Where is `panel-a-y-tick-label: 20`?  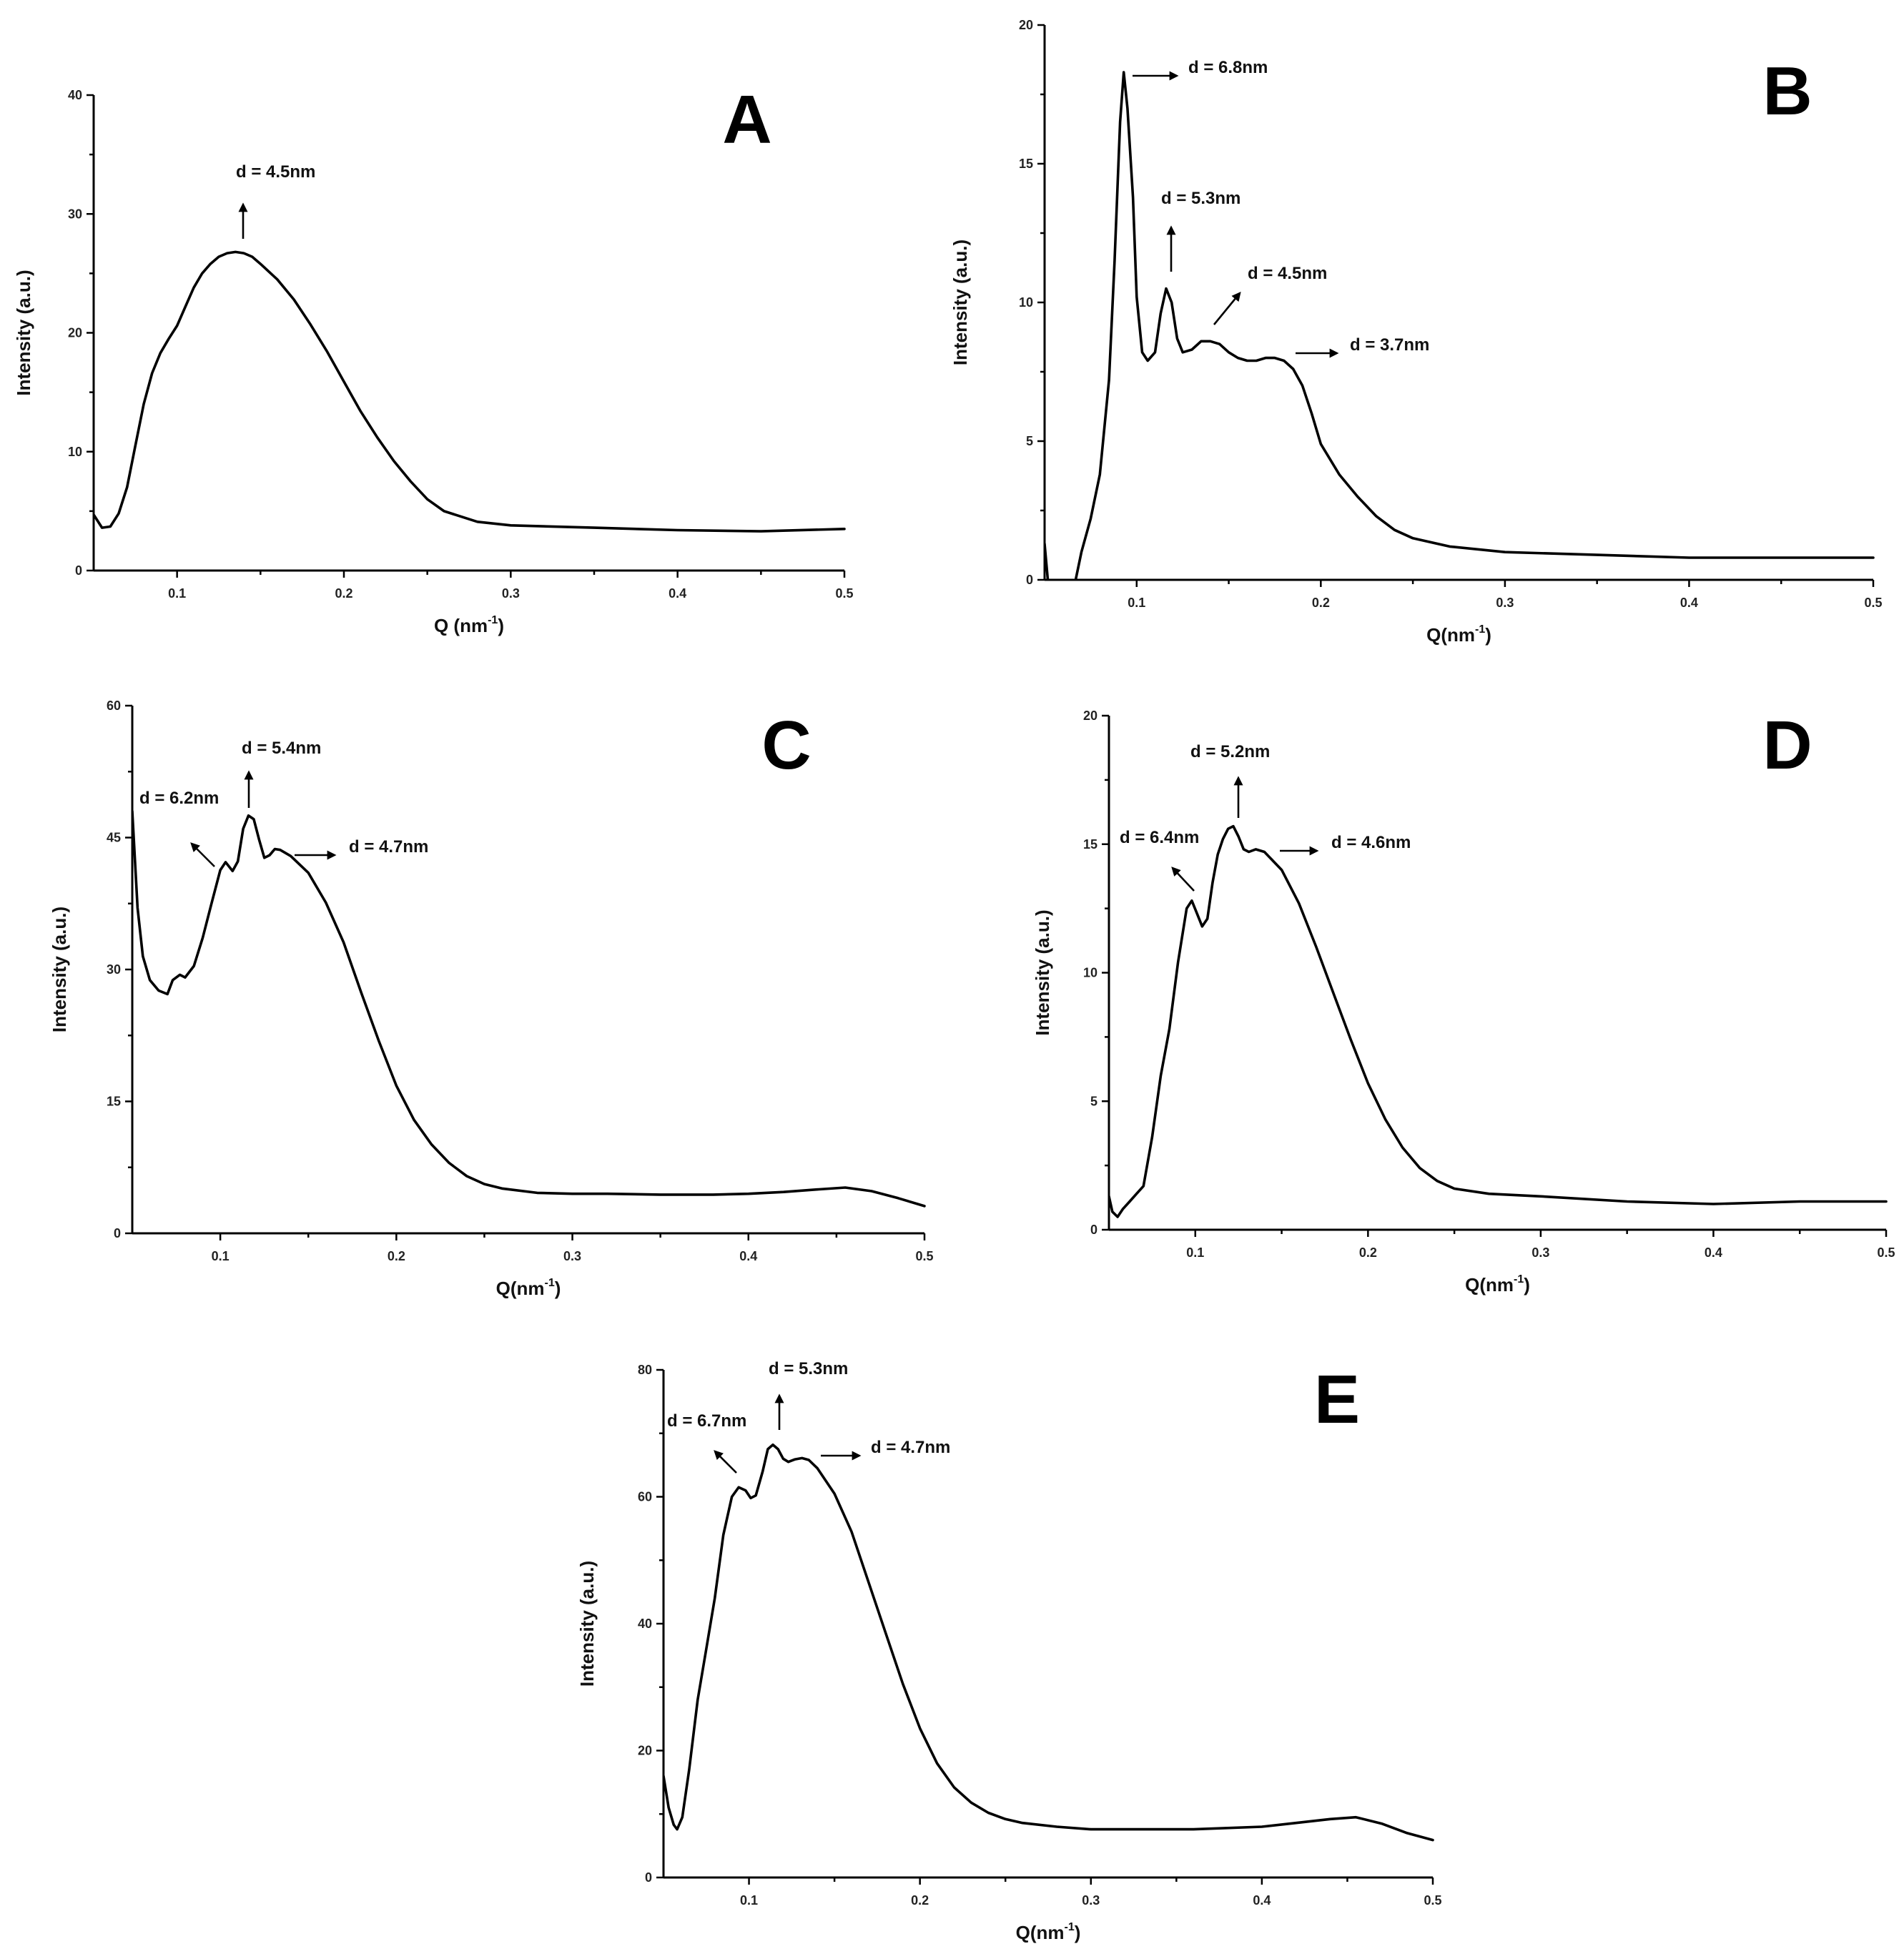
panel-a-y-tick-label: 20 is located at coordinates (75, 333).